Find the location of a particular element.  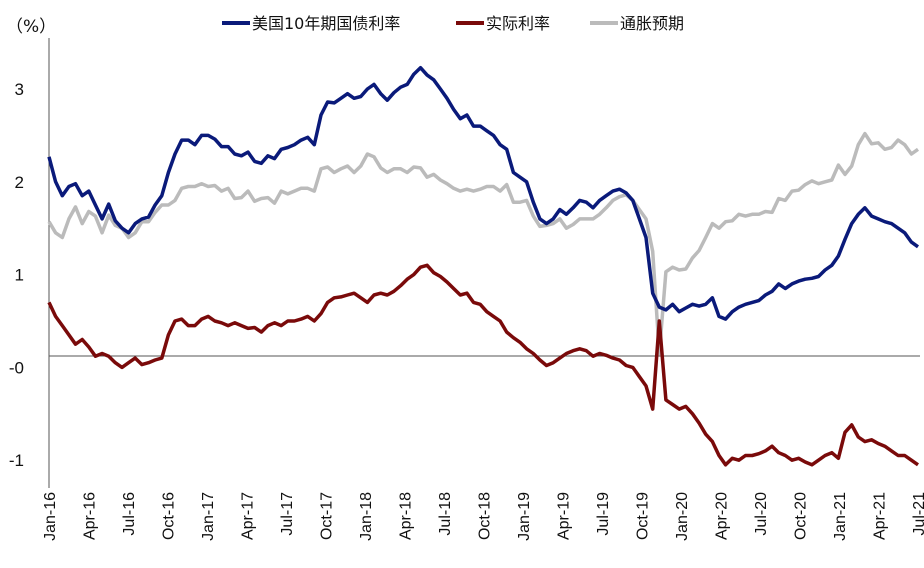

legend-label-real-rate: 实际利率 is located at coordinates (518, 23).